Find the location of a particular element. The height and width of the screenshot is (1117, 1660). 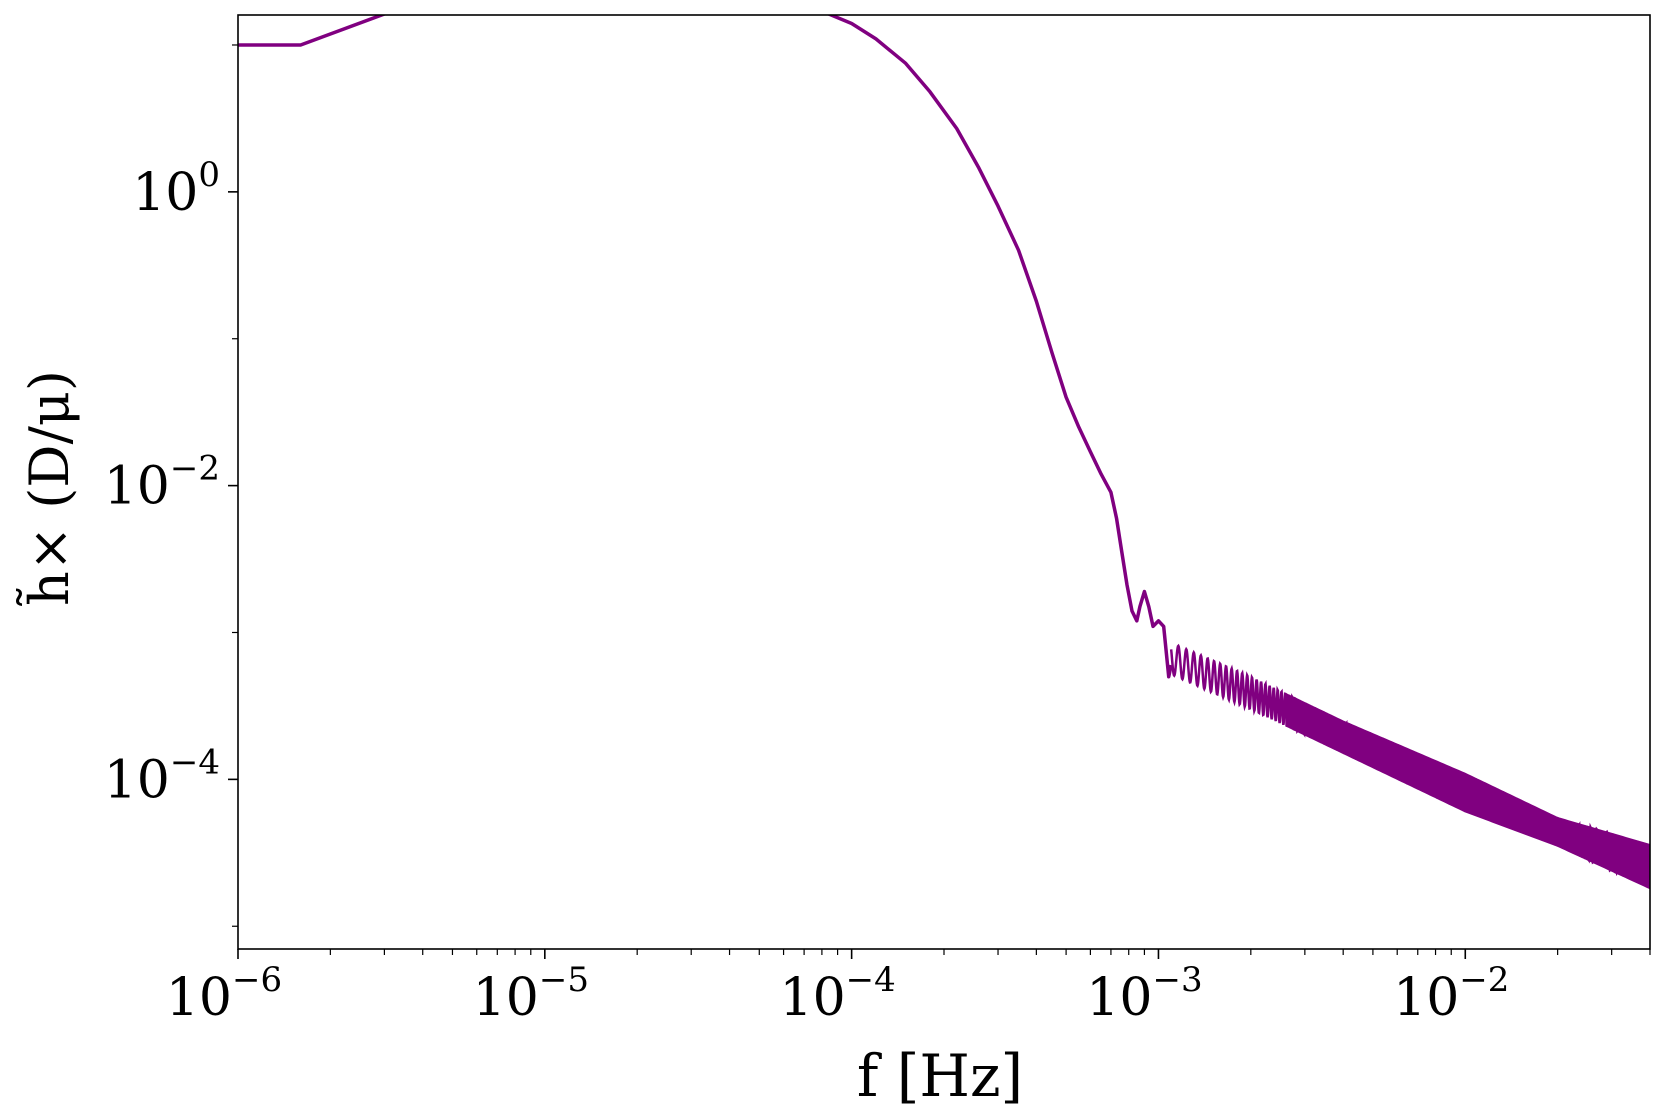

x-tick-label: 10⁻⁵ is located at coordinates (531, 994).